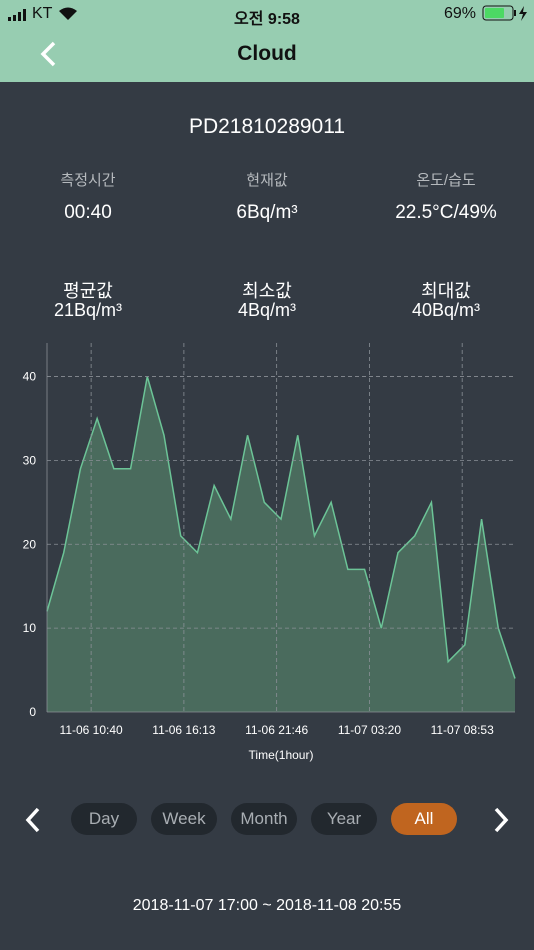 The image size is (534, 950). What do you see at coordinates (344, 819) in the screenshot?
I see `range-button: Year` at bounding box center [344, 819].